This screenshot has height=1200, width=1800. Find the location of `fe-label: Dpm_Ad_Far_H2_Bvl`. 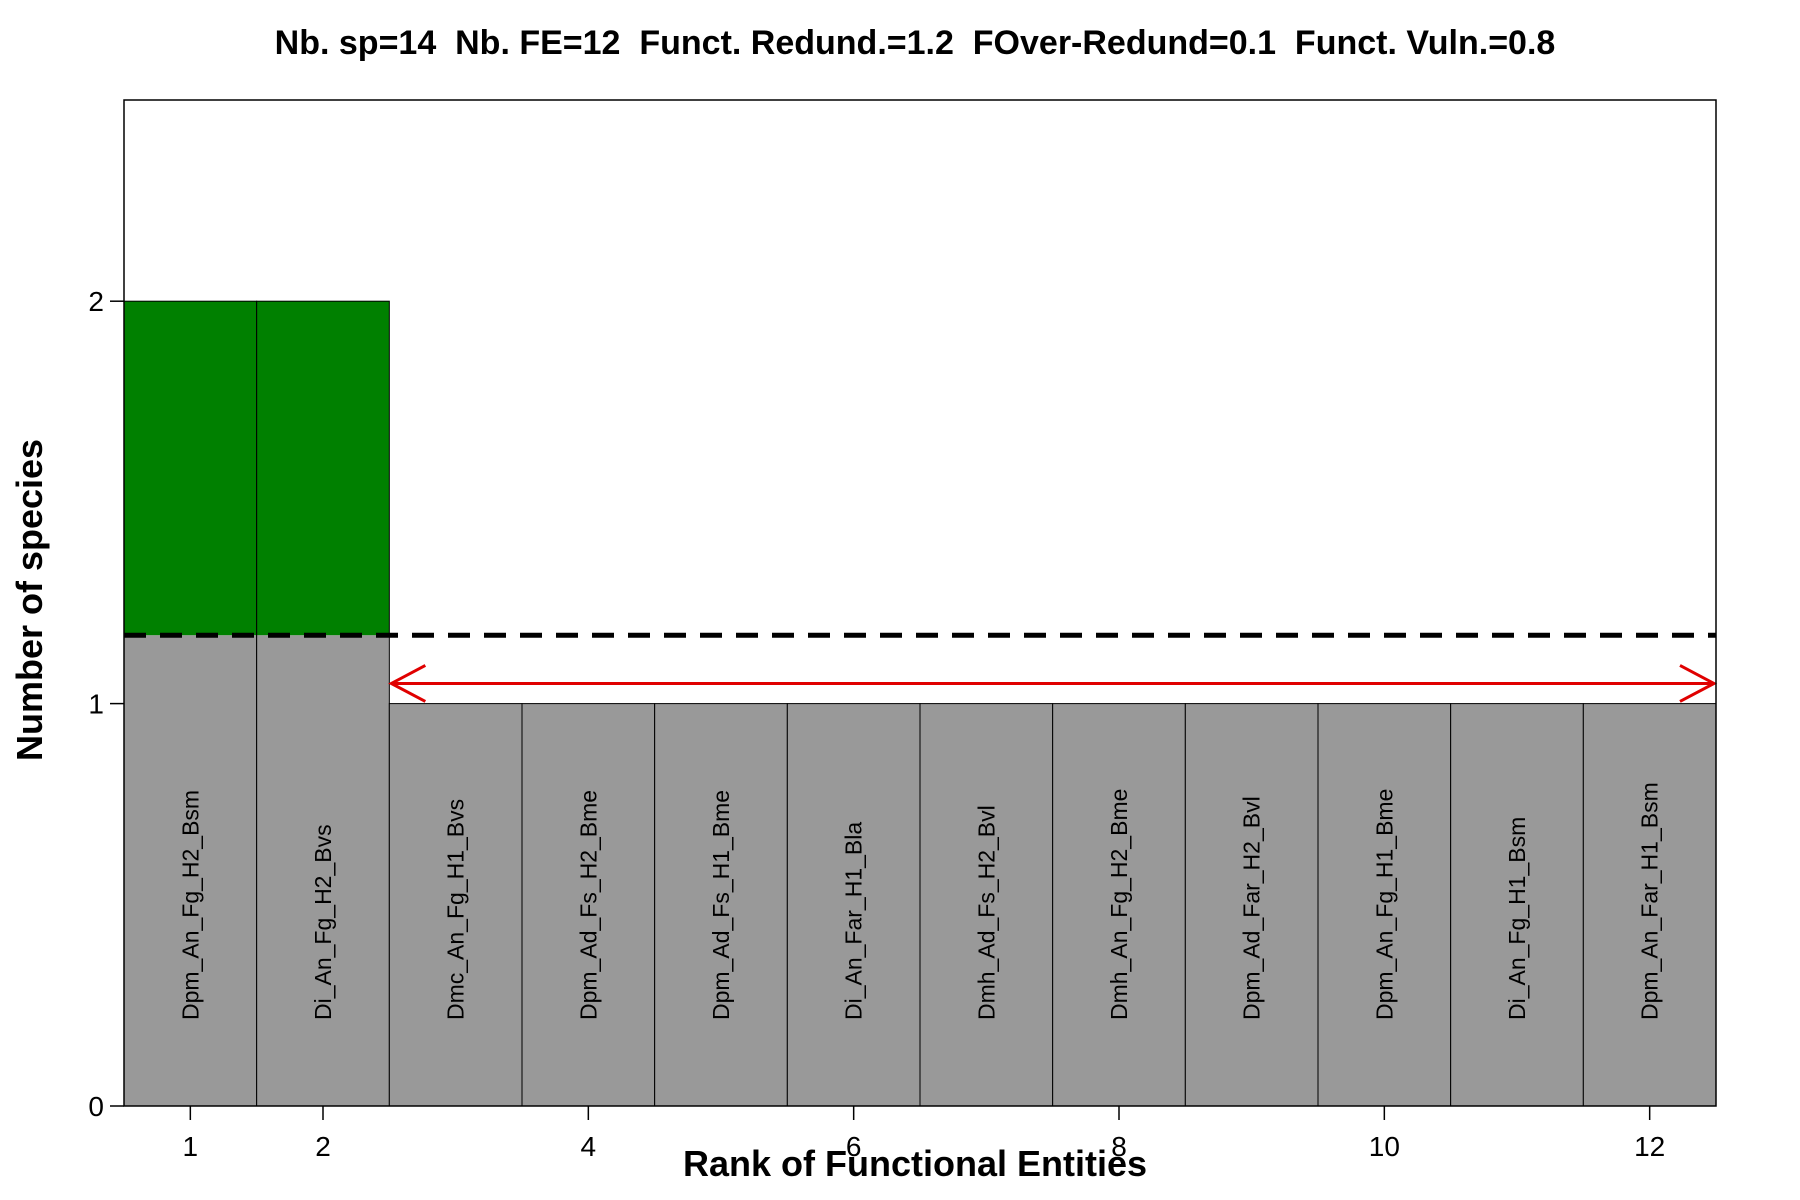

fe-label: Dpm_Ad_Far_H2_Bvl is located at coordinates (1252, 908).